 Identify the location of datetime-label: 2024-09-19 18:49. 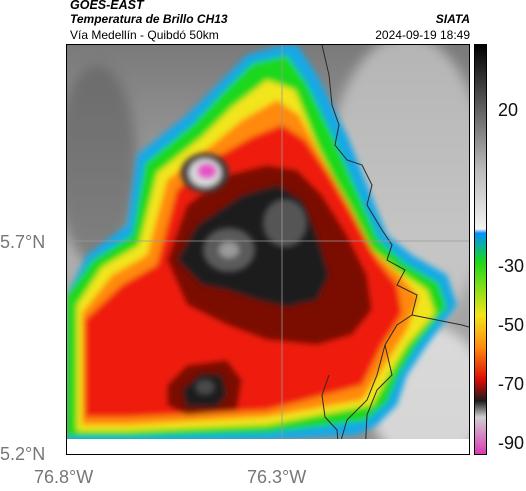
(422, 35).